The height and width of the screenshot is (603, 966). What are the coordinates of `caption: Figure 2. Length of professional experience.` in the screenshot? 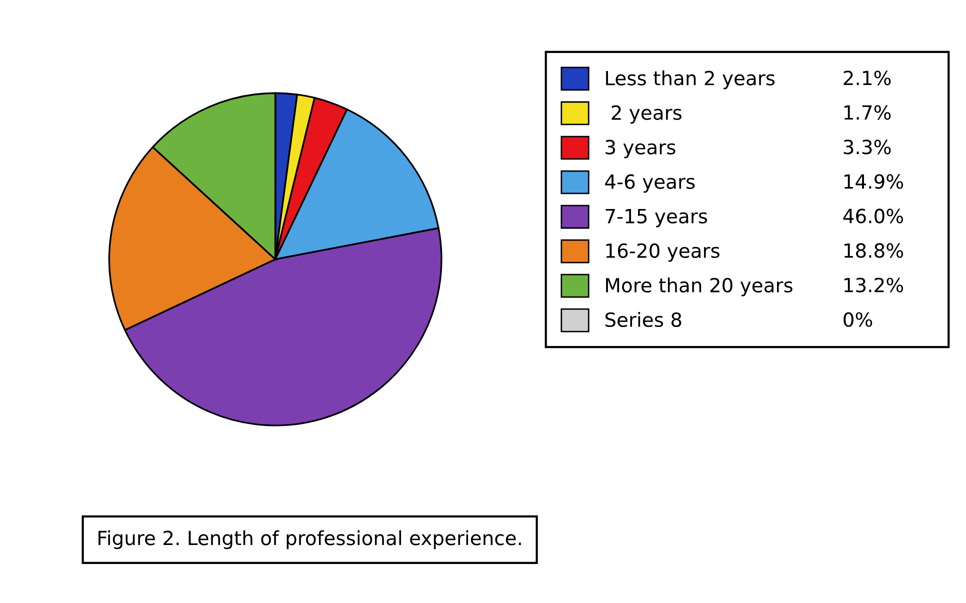 It's located at (309, 540).